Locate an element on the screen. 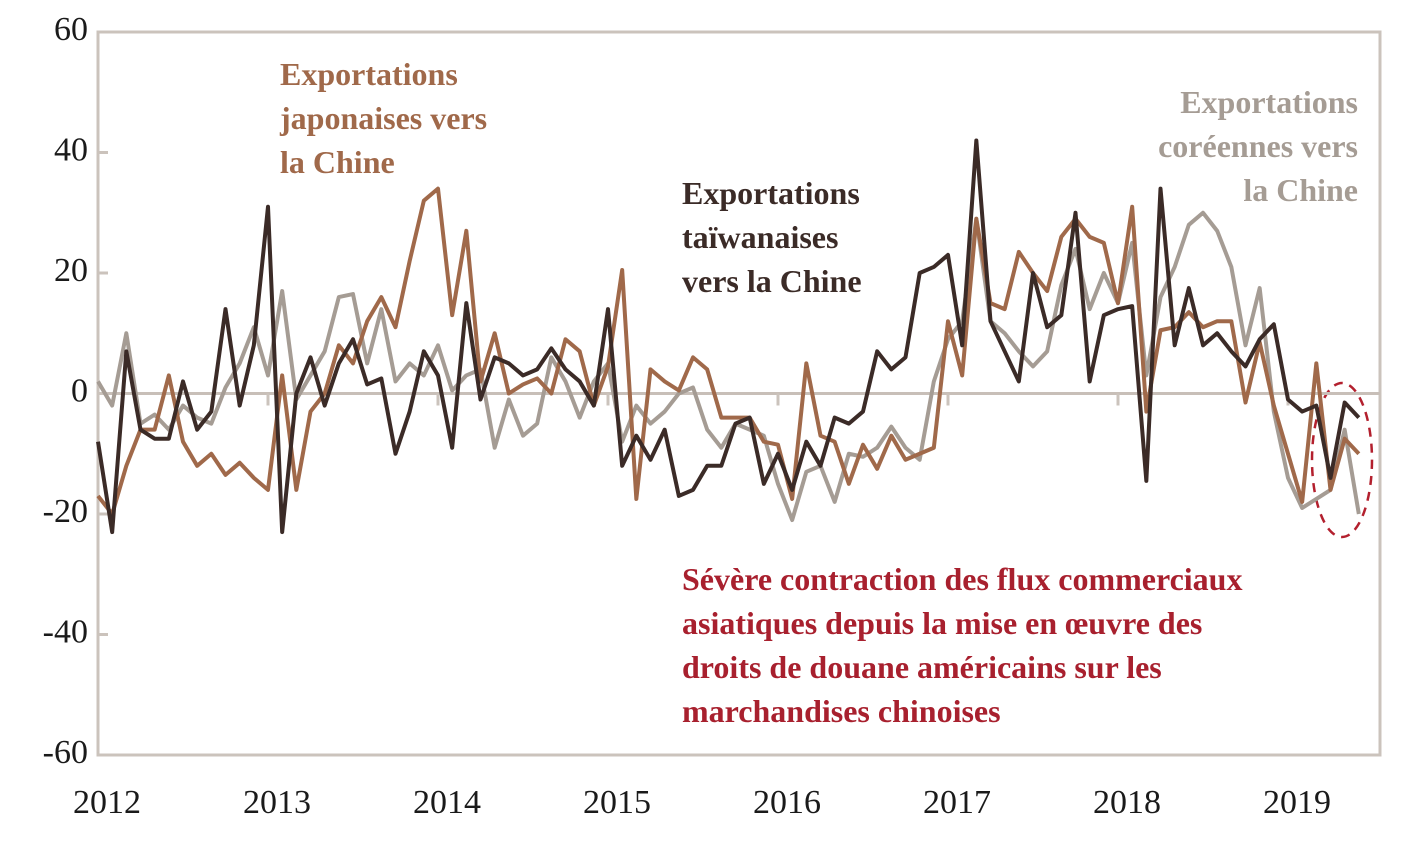 This screenshot has height=850, width=1405. annotation: asiatiques depuis la mise en œuvre des is located at coordinates (942, 623).